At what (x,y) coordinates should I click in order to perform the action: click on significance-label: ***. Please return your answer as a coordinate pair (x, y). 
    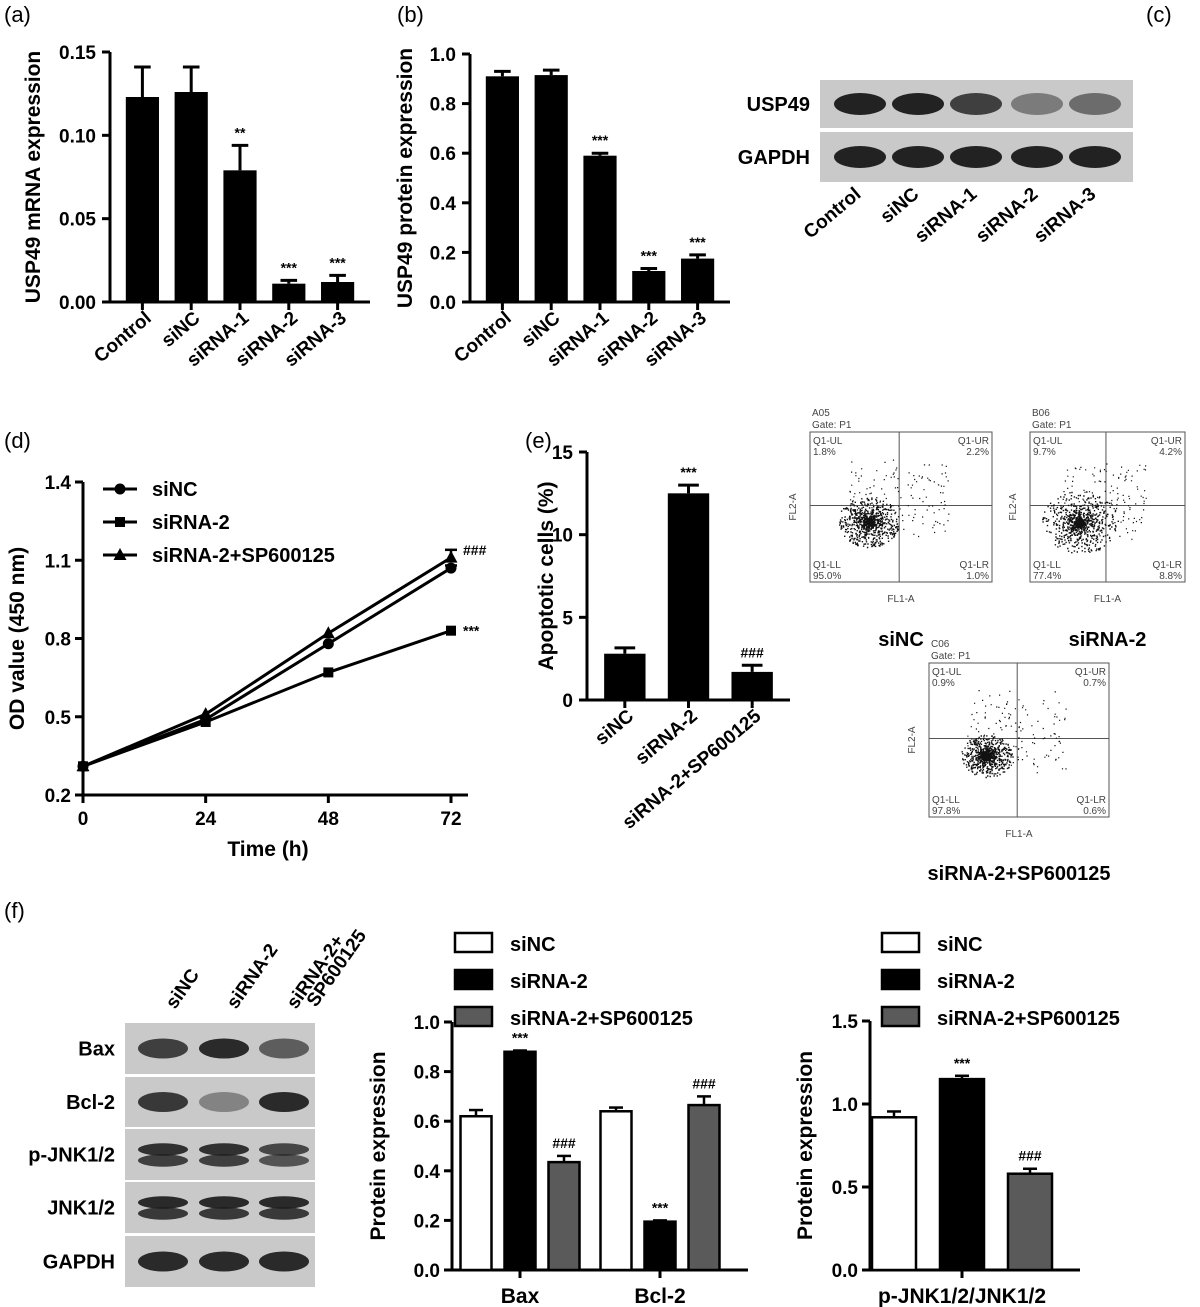
    Looking at the image, I should click on (600, 140).